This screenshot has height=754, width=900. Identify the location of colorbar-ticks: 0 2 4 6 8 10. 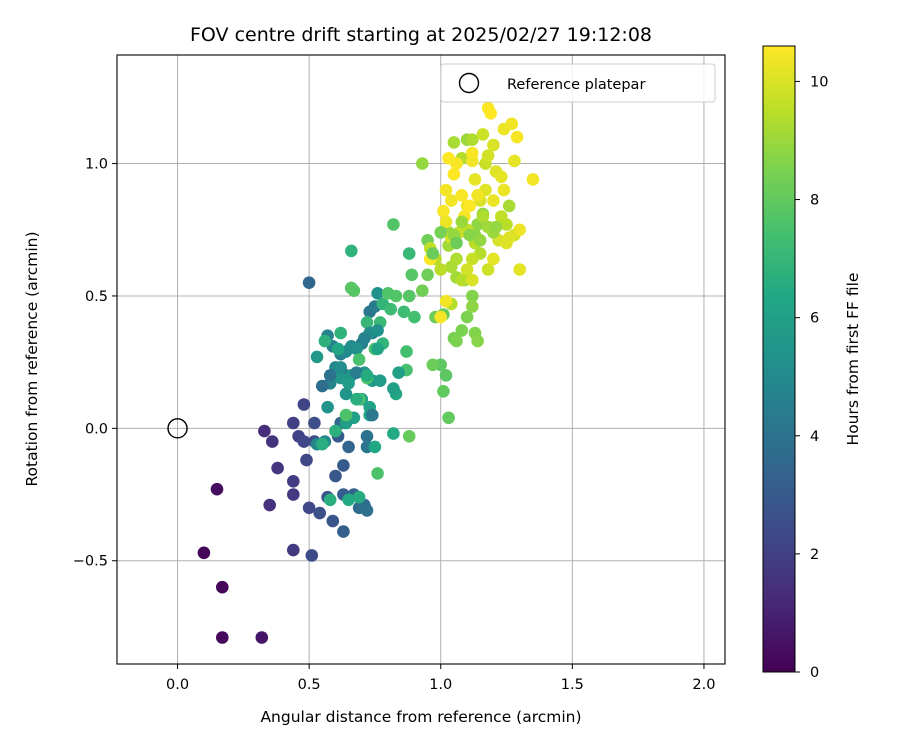
(811, 377).